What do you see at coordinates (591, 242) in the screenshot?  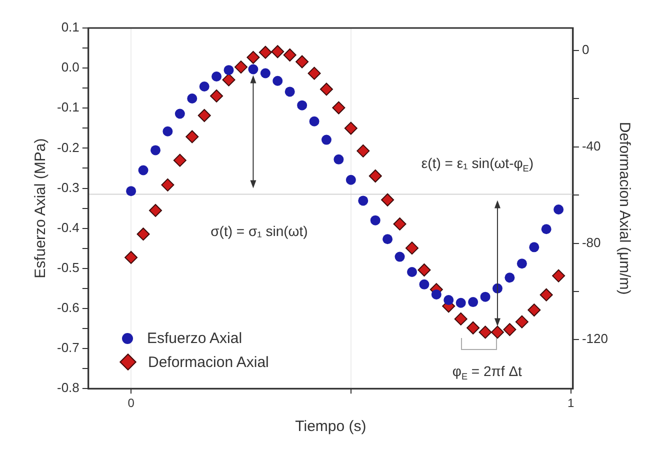 I see `y2-tick-label: -80` at bounding box center [591, 242].